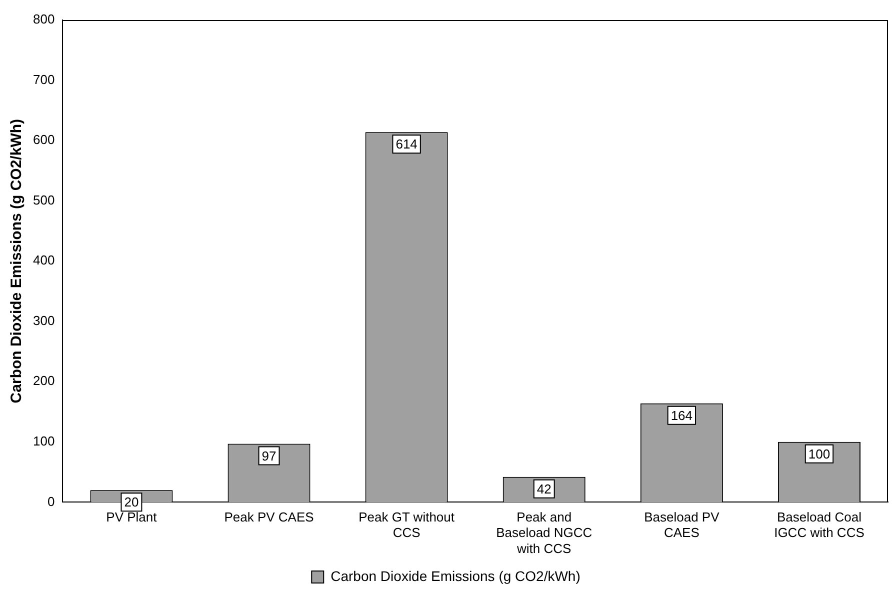 The height and width of the screenshot is (598, 892). What do you see at coordinates (43, 320) in the screenshot?
I see `y-tick-label: 300` at bounding box center [43, 320].